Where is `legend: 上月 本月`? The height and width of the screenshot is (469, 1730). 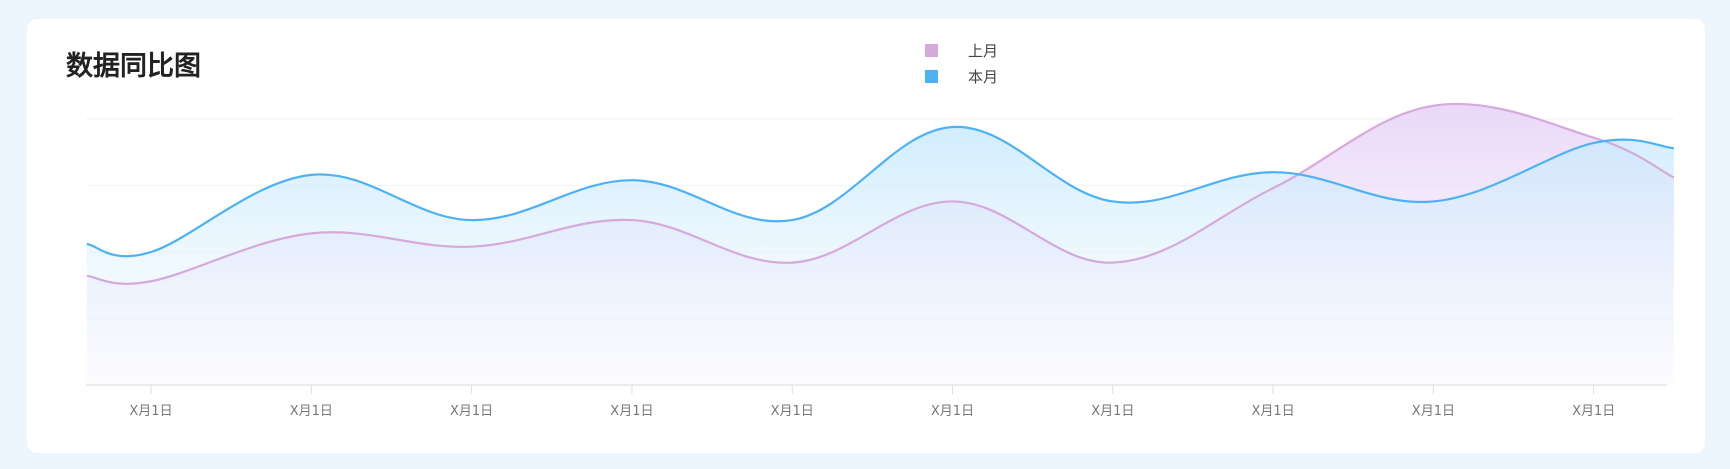
legend: 上月 本月 is located at coordinates (961, 63).